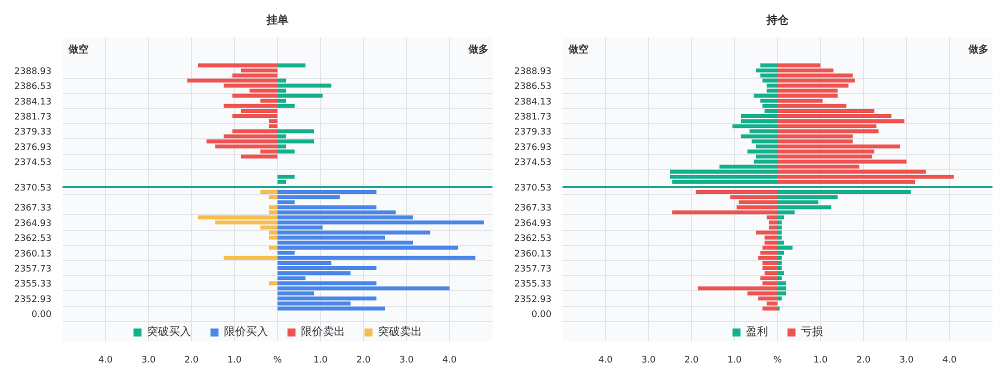 This screenshot has height=374, width=1000. What do you see at coordinates (812, 331) in the screenshot?
I see `legend-label: 亏损` at bounding box center [812, 331].